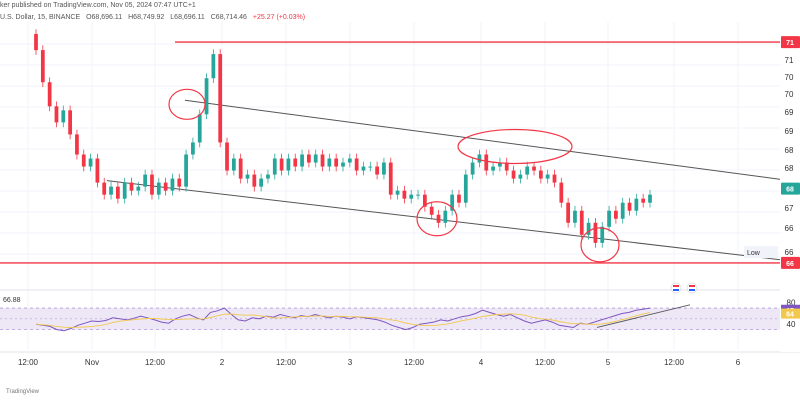 This screenshot has height=400, width=800. Describe the element at coordinates (790, 200) in the screenshot. I see `current-price-sub: 1` at that location.